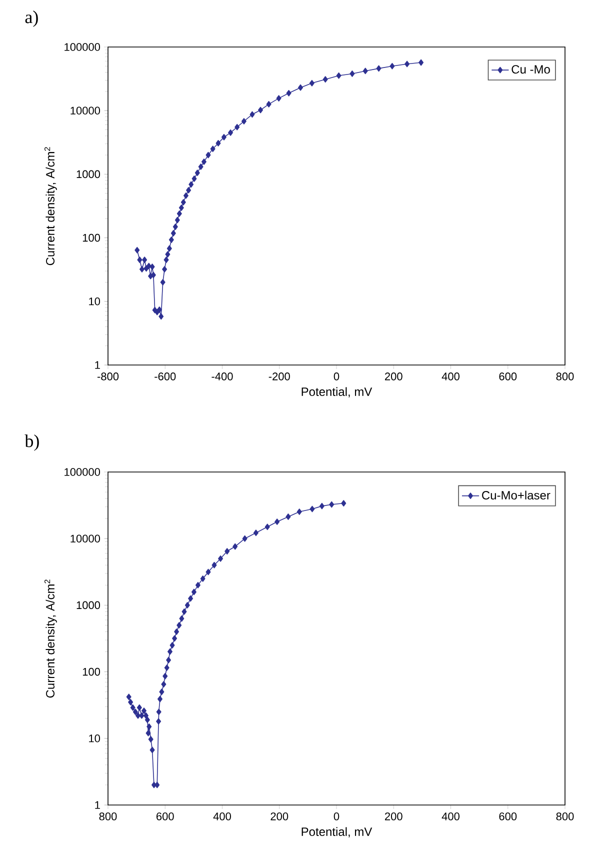 This screenshot has height=866, width=593. Describe the element at coordinates (222, 376) in the screenshot. I see `x-tick-label: -400` at that location.